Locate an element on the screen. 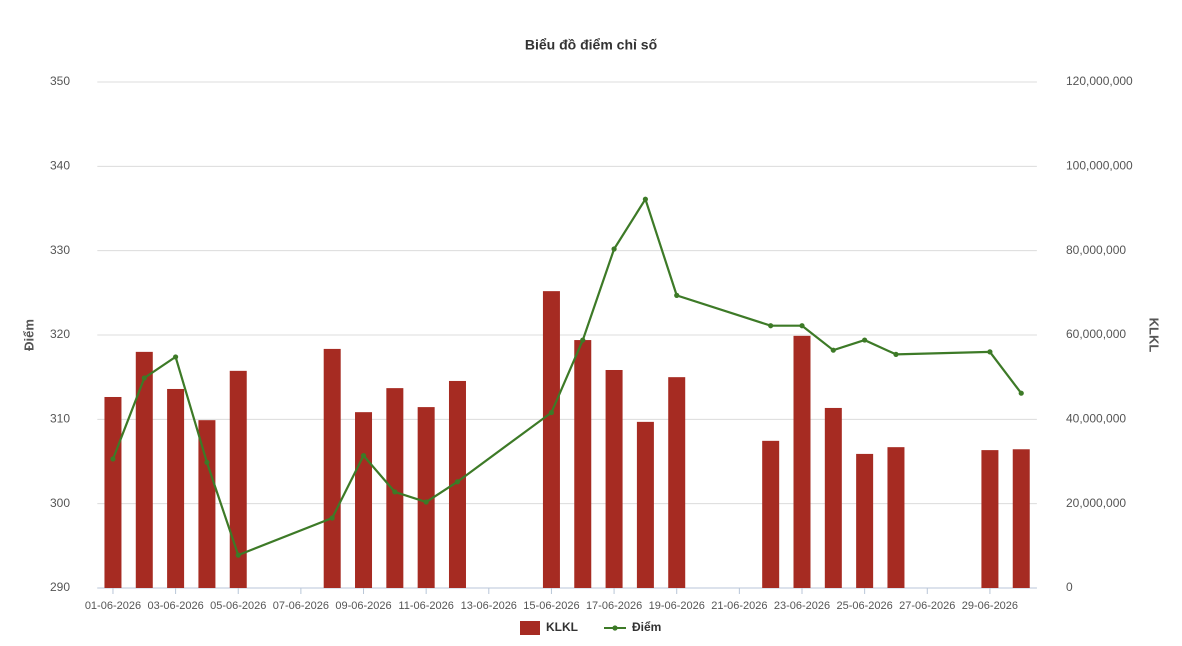 The width and height of the screenshot is (1182, 646). y2-tick-label: 20,000,000 is located at coordinates (1096, 503).